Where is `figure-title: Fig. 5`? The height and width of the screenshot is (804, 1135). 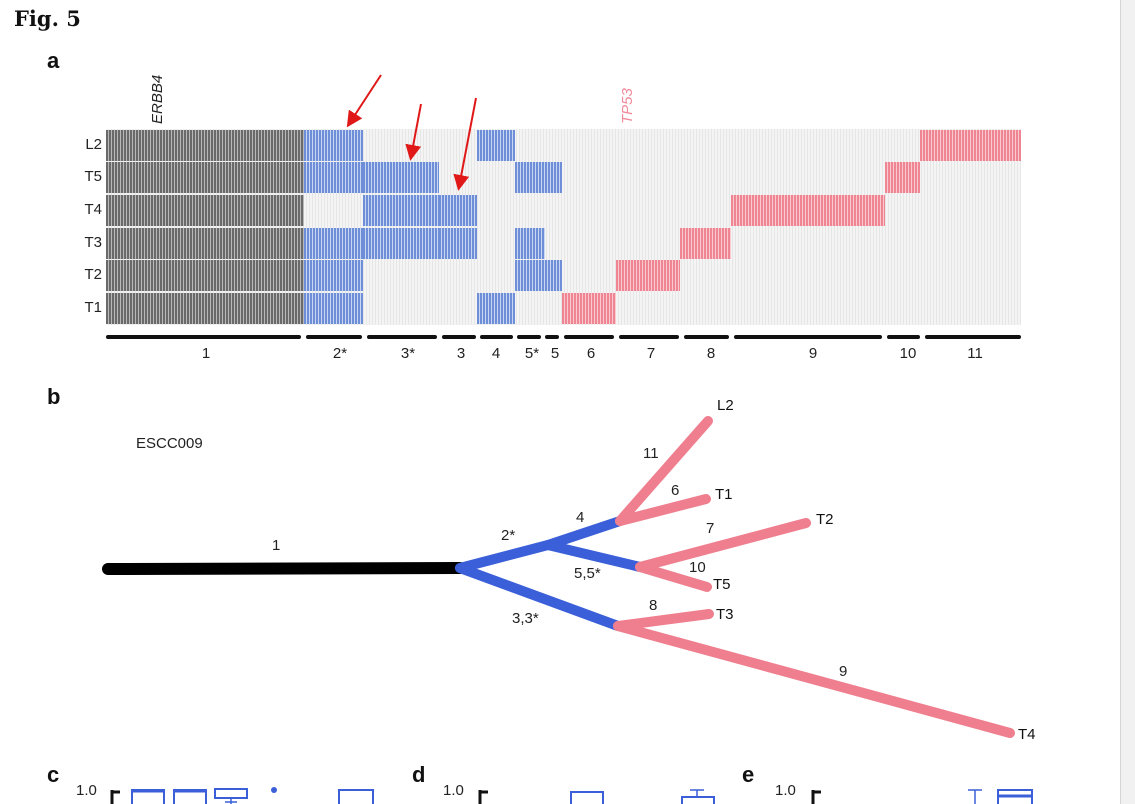 figure-title: Fig. 5 is located at coordinates (47, 18).